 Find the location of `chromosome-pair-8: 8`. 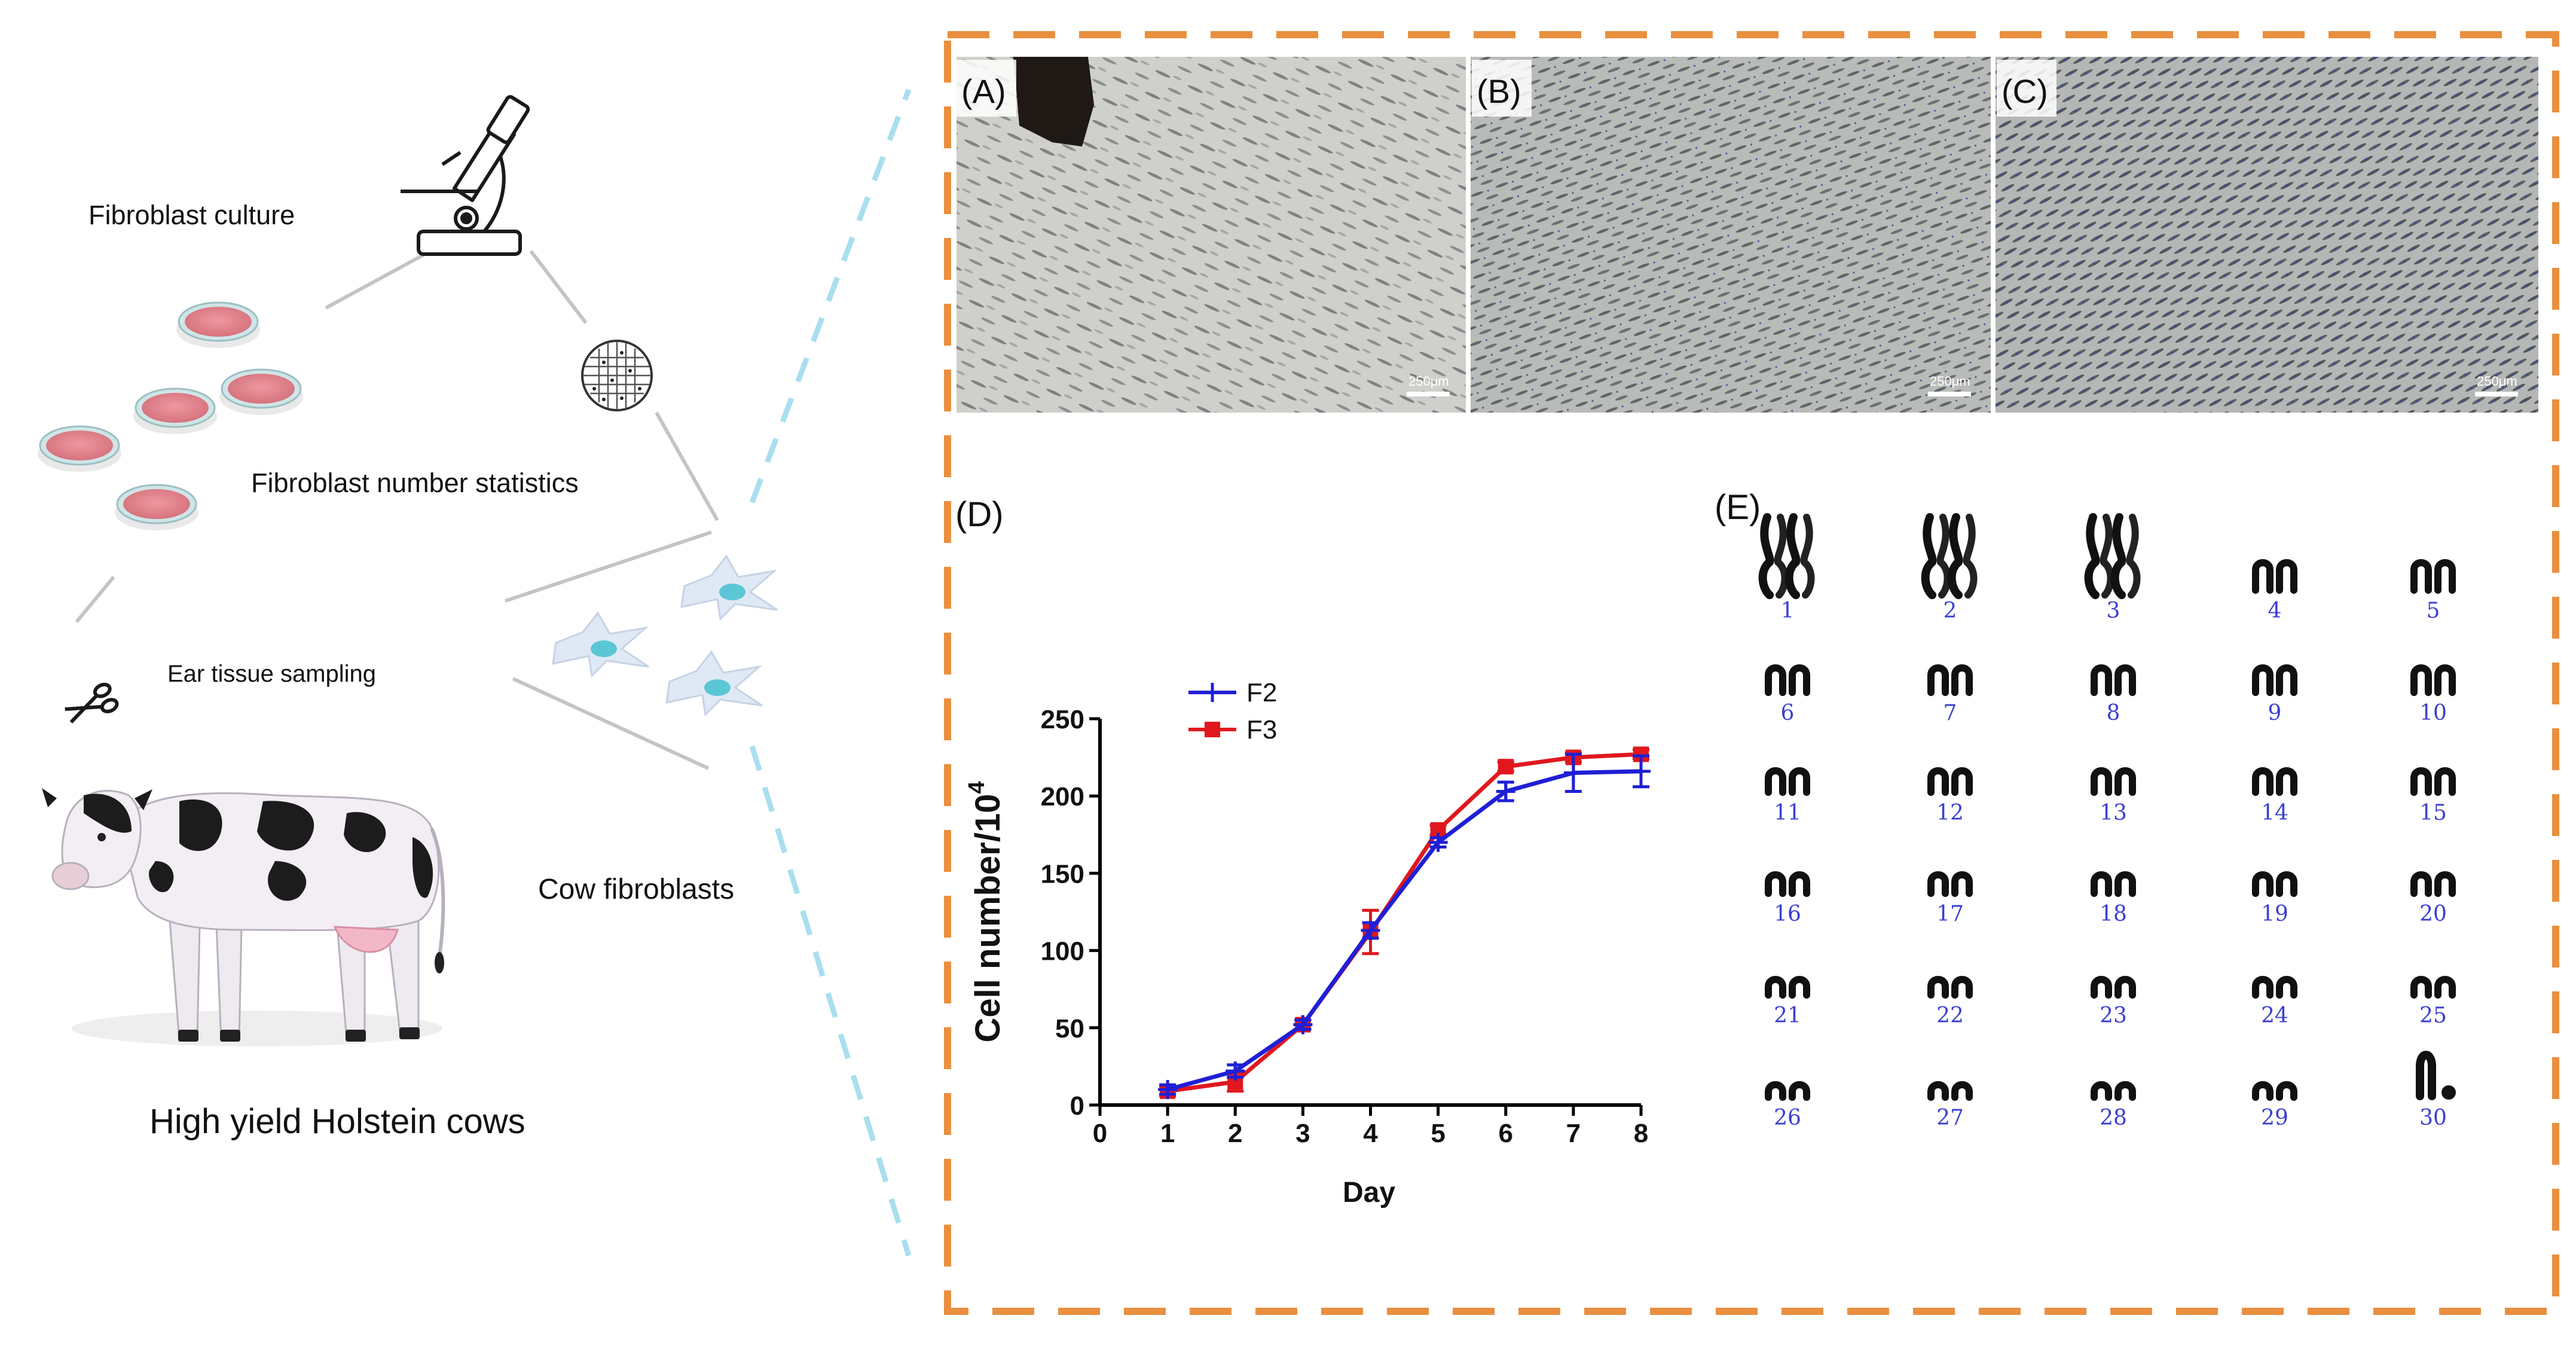

chromosome-pair-8: 8 is located at coordinates (2113, 695).